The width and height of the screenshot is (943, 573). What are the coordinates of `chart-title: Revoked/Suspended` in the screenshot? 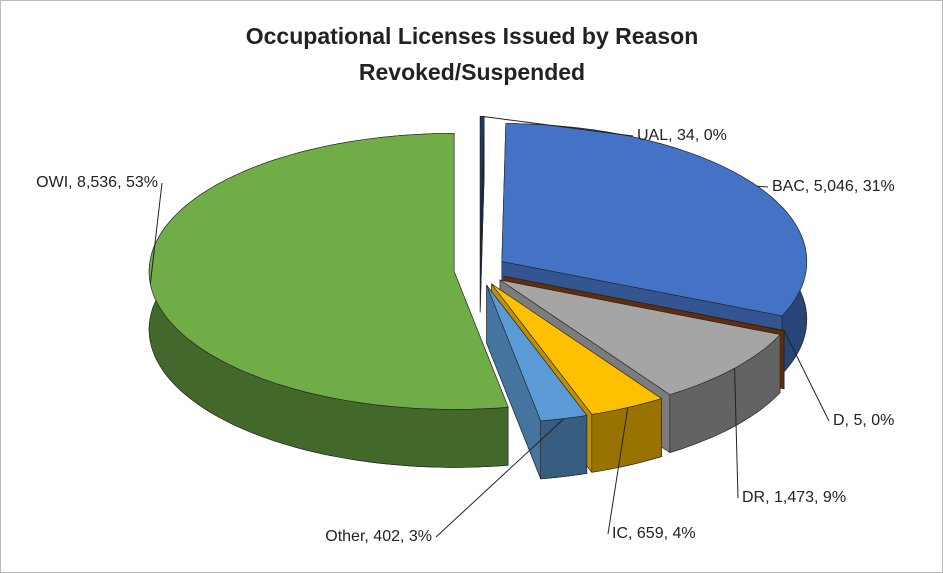 It's located at (472, 72).